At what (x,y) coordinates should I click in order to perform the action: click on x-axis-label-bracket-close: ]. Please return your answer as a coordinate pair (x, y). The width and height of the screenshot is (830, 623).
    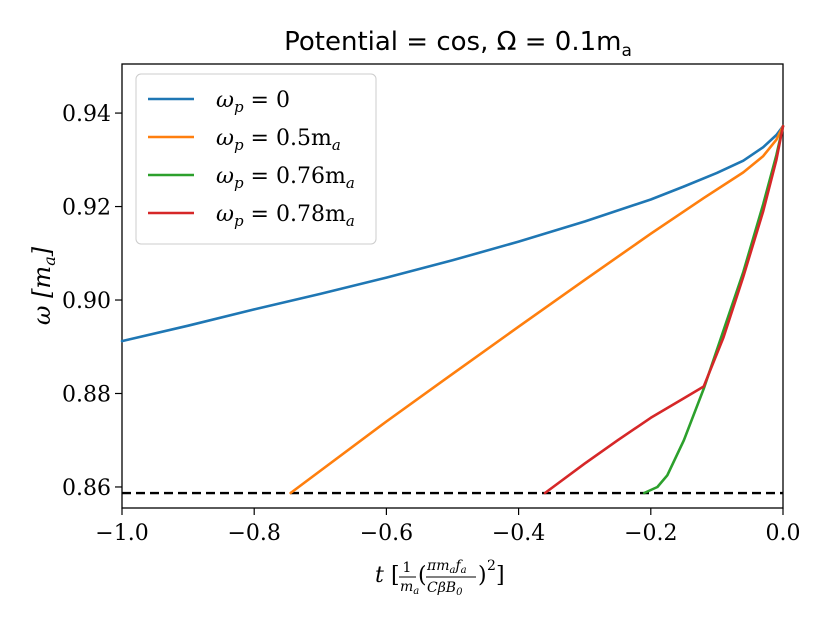
    Looking at the image, I should click on (500, 575).